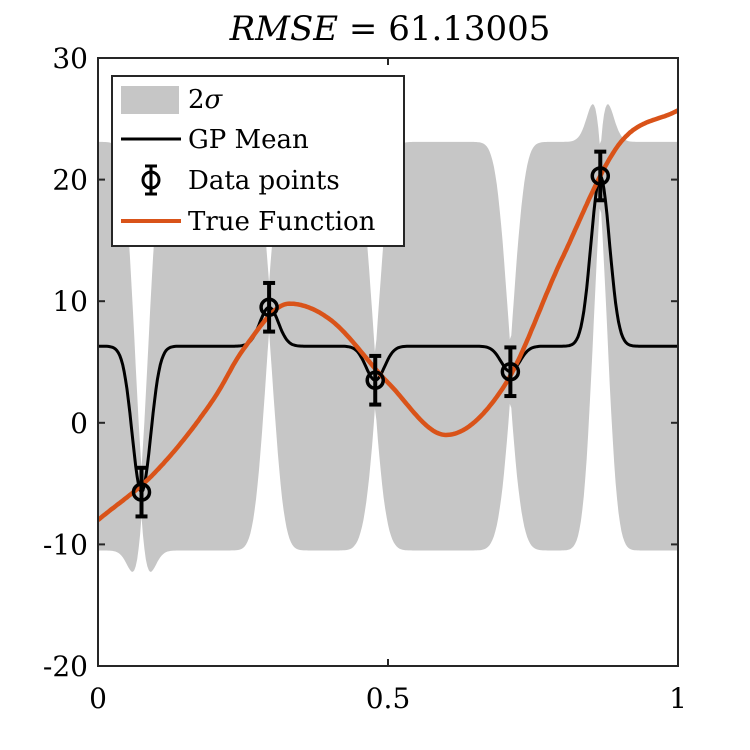 This screenshot has height=750, width=750. I want to click on legend-label-data-points: Data points, so click(264, 181).